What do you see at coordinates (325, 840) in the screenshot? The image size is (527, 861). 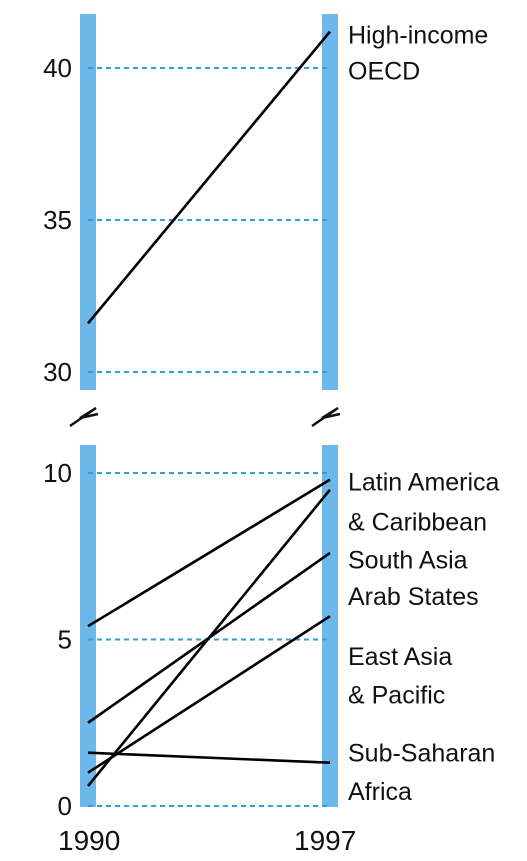 I see `x-label-1997: 1997` at bounding box center [325, 840].